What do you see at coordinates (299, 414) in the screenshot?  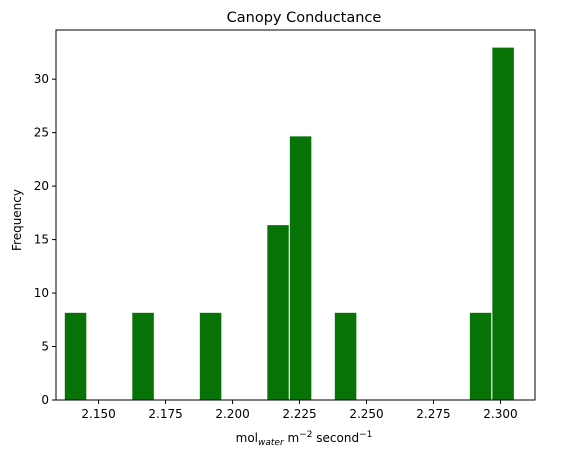 I see `x-tick-label: 2.225` at bounding box center [299, 414].